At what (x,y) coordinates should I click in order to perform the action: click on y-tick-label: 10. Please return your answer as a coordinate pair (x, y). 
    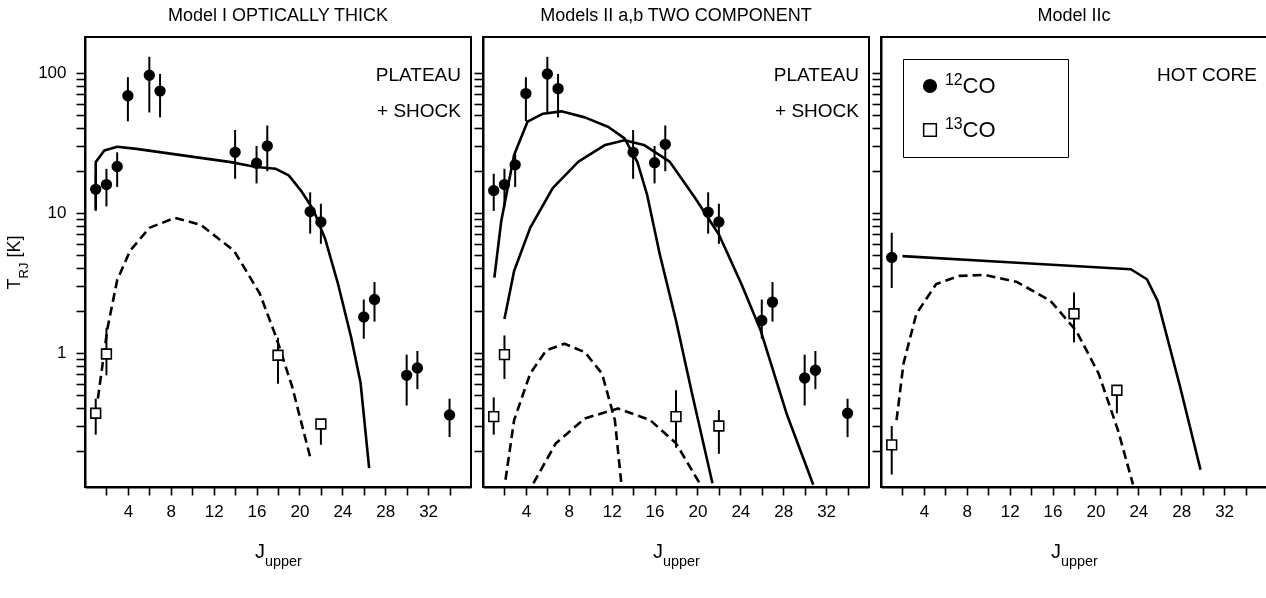
    Looking at the image, I should click on (57, 213).